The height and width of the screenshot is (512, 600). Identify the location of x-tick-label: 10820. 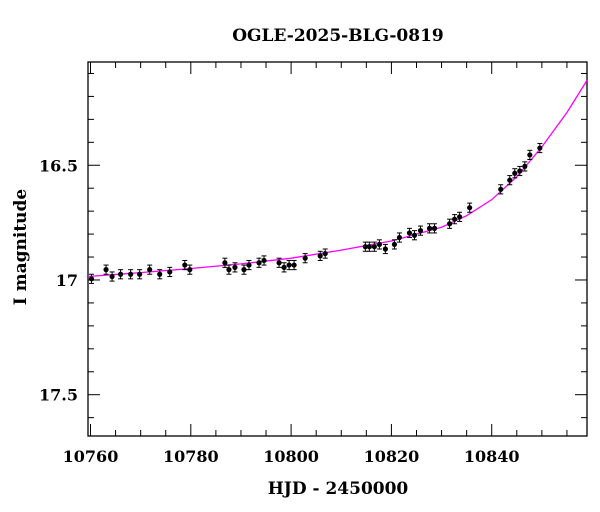
(392, 456).